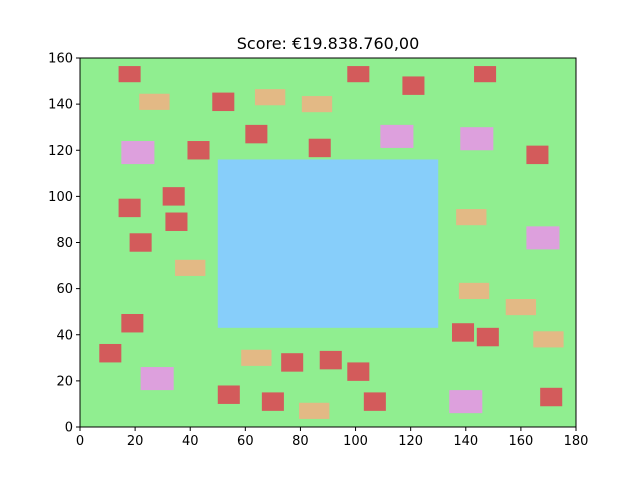 The width and height of the screenshot is (640, 480). I want to click on y-tick-label: 100, so click(60, 197).